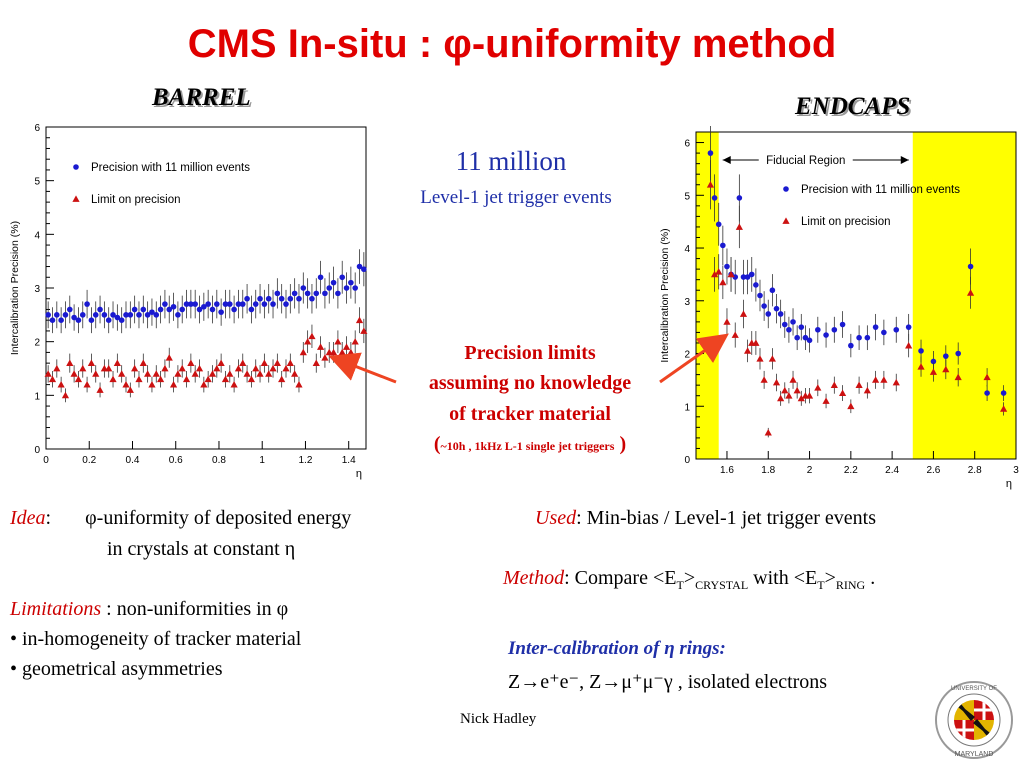  Describe the element at coordinates (116, 669) in the screenshot. I see `limitations-bullet-2: • geometrical asymmetries` at that location.